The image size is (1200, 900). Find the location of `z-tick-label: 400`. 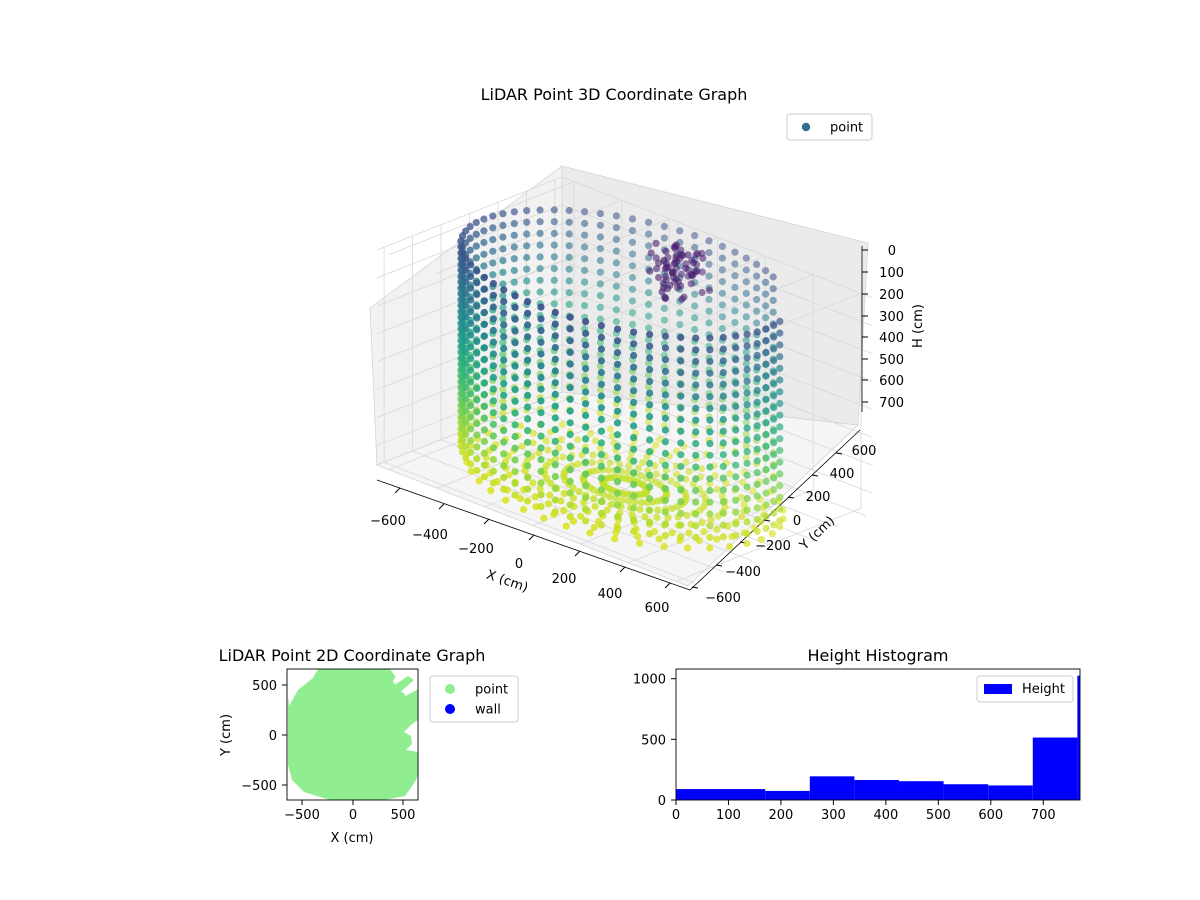

z-tick-label: 400 is located at coordinates (891, 338).